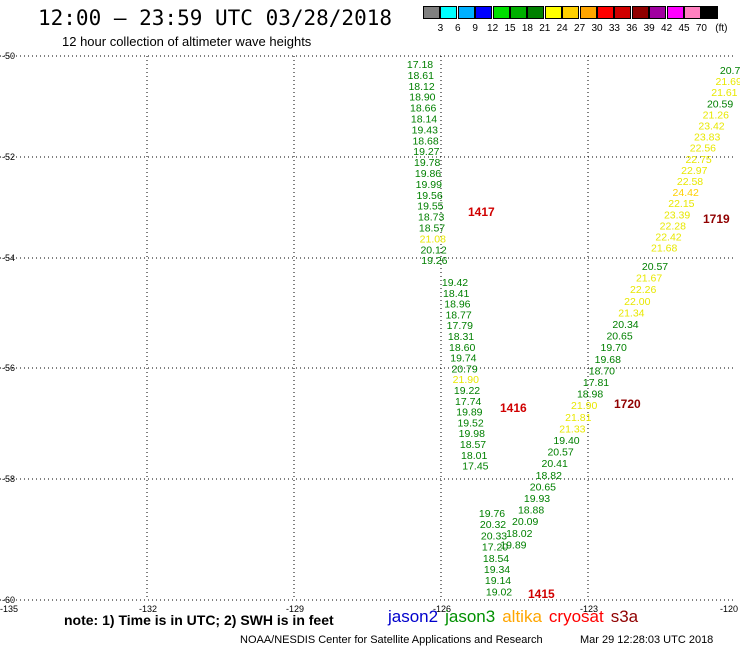 This screenshot has height=650, width=740. Describe the element at coordinates (527, 28) in the screenshot. I see `legend-tick-label: 18` at that location.